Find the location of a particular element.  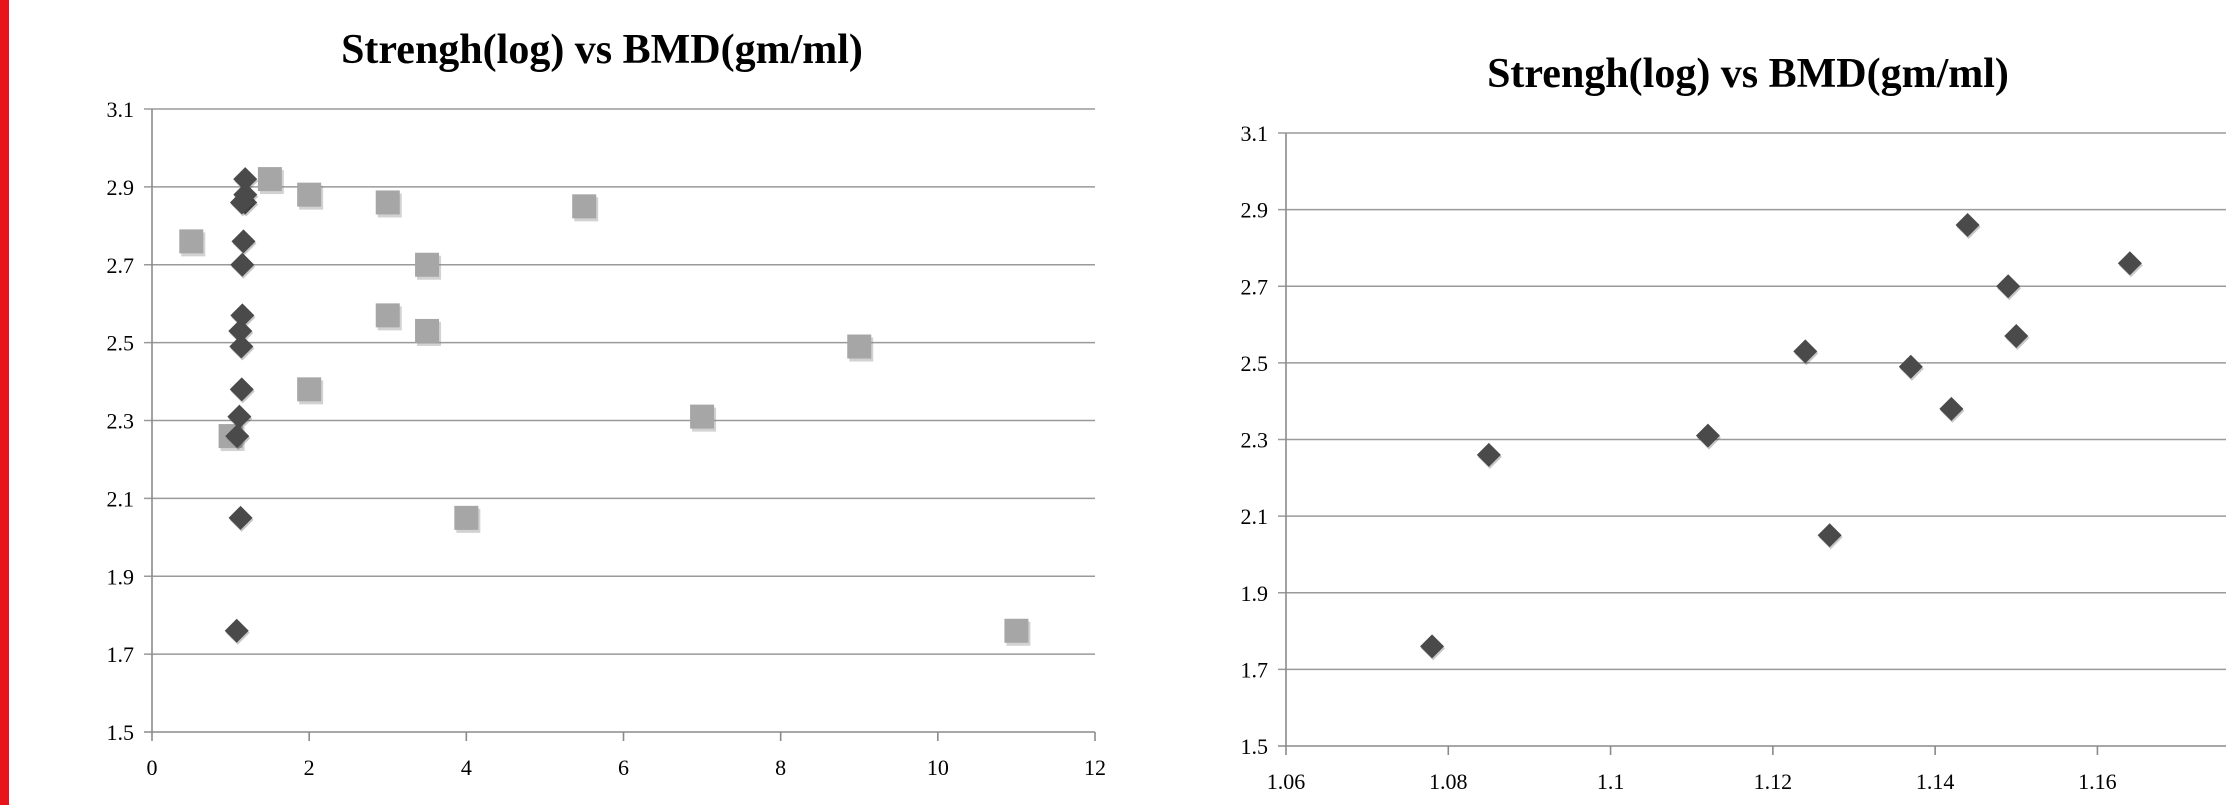

chart-left-x-tick-label: 12 is located at coordinates (1095, 767).